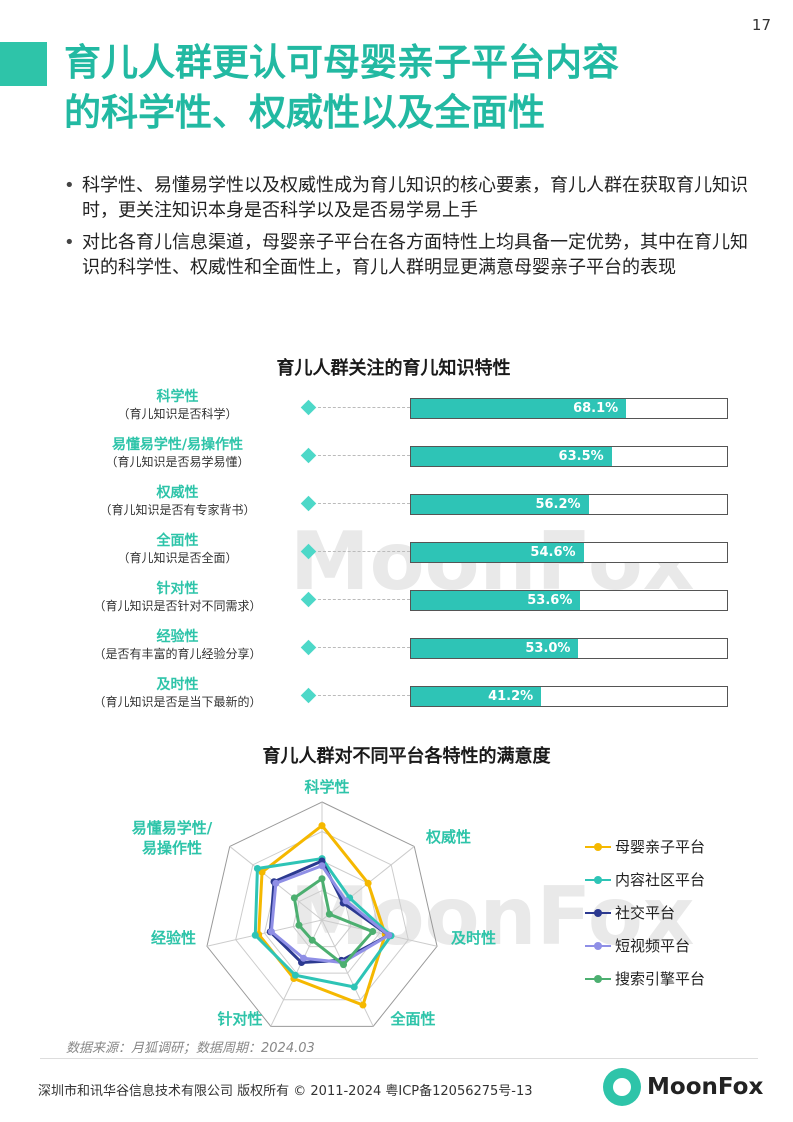  Describe the element at coordinates (396, 412) in the screenshot. I see `bar-row: 科学性 （育儿知识是否科学） 68.1%` at that location.